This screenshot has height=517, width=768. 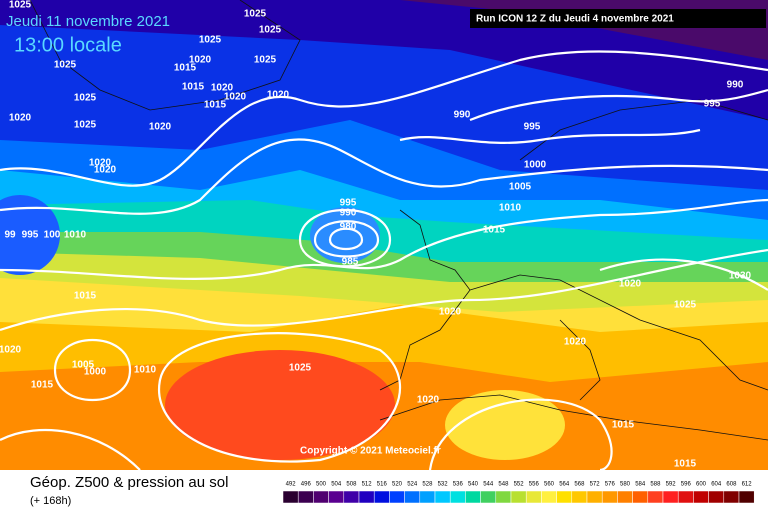 What do you see at coordinates (68, 45) in the screenshot?
I see `valid-time: 13:00 locale` at bounding box center [68, 45].